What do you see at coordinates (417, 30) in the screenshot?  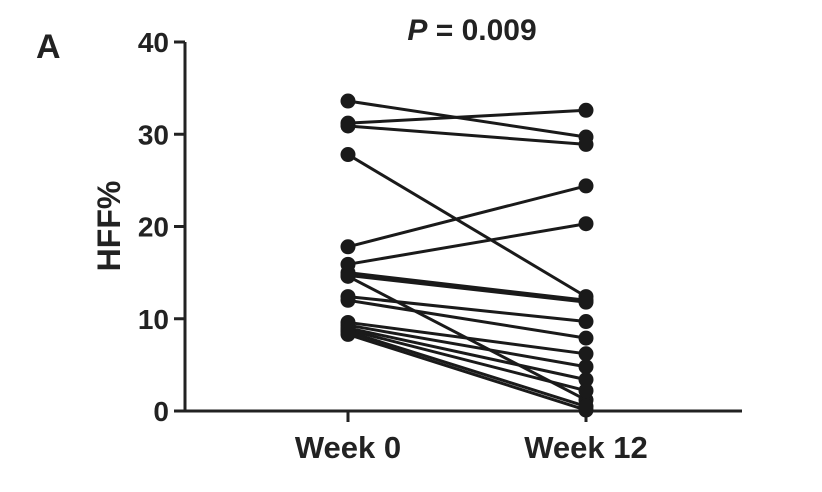 I see `p-value-symbol: P` at bounding box center [417, 30].